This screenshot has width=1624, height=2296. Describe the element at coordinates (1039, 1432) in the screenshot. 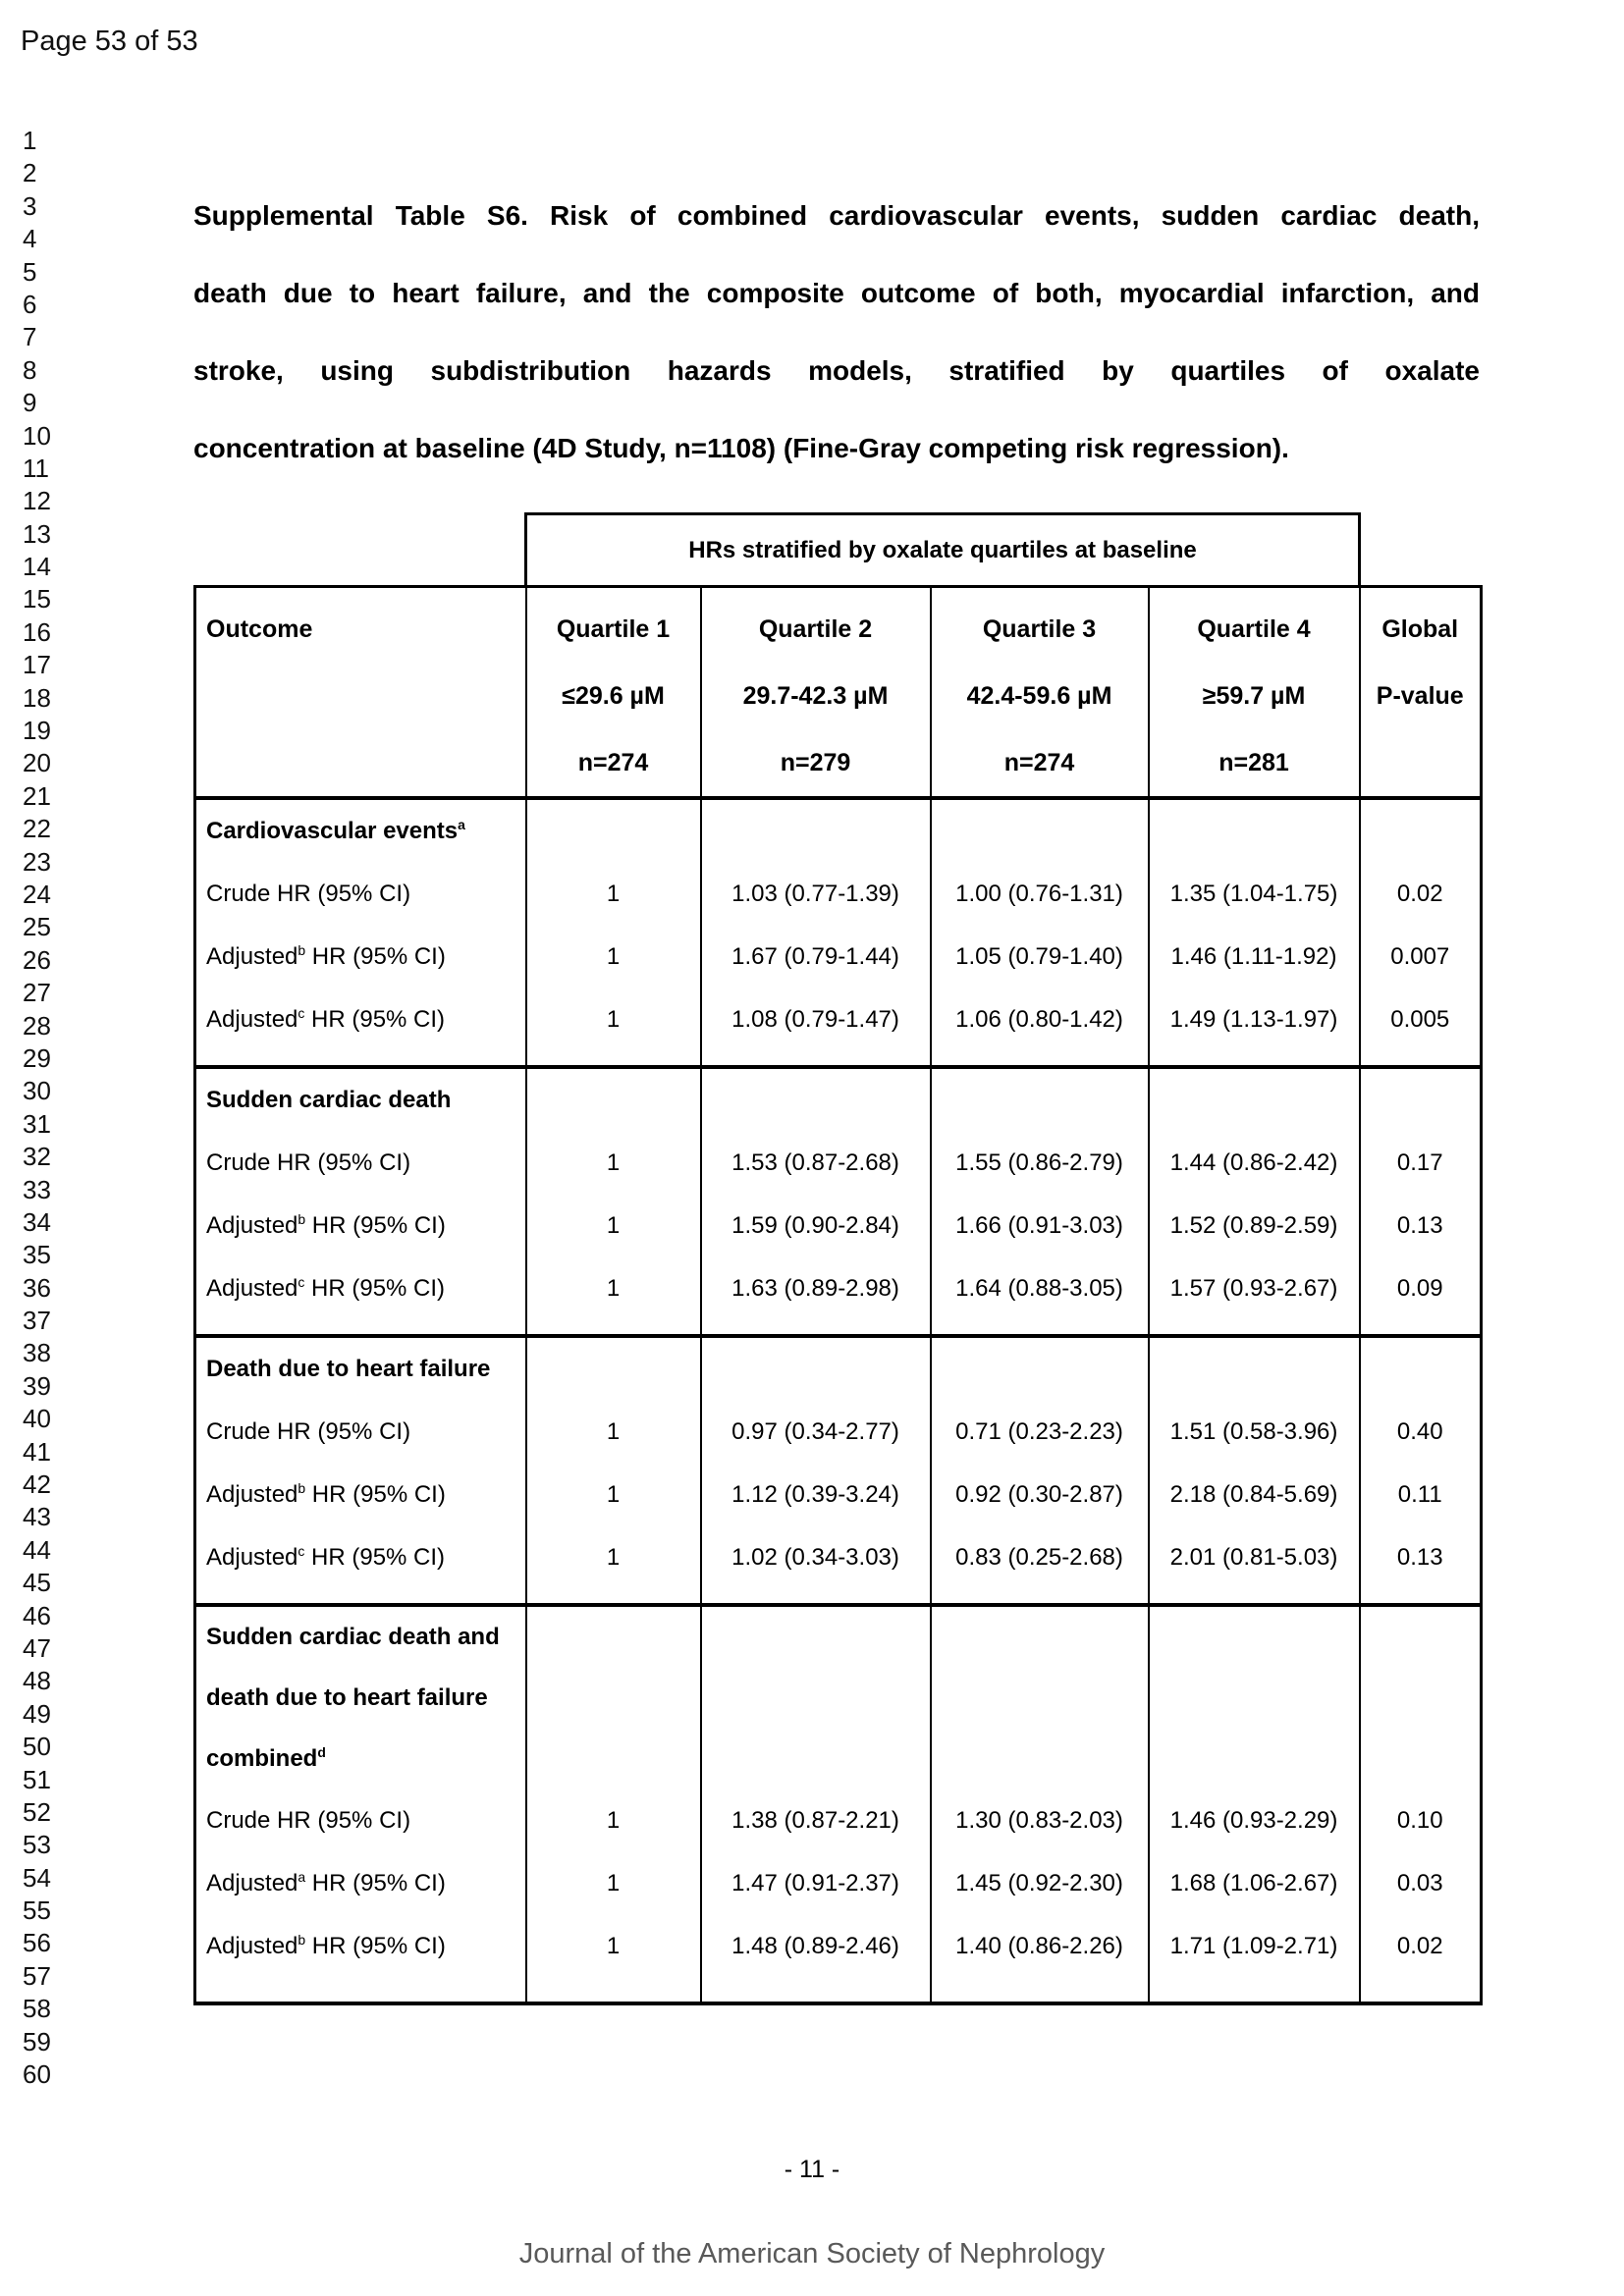

I see `hr-value: 0.71 (0.23-2.23)` at that location.